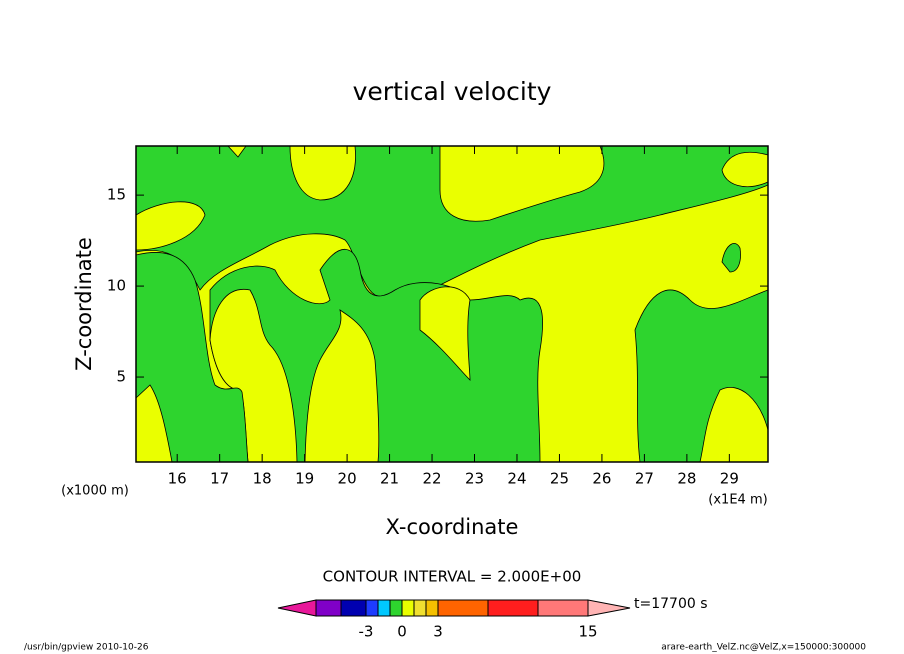 This screenshot has height=654, width=904. What do you see at coordinates (644, 479) in the screenshot?
I see `x-tick-label: 27` at bounding box center [644, 479].